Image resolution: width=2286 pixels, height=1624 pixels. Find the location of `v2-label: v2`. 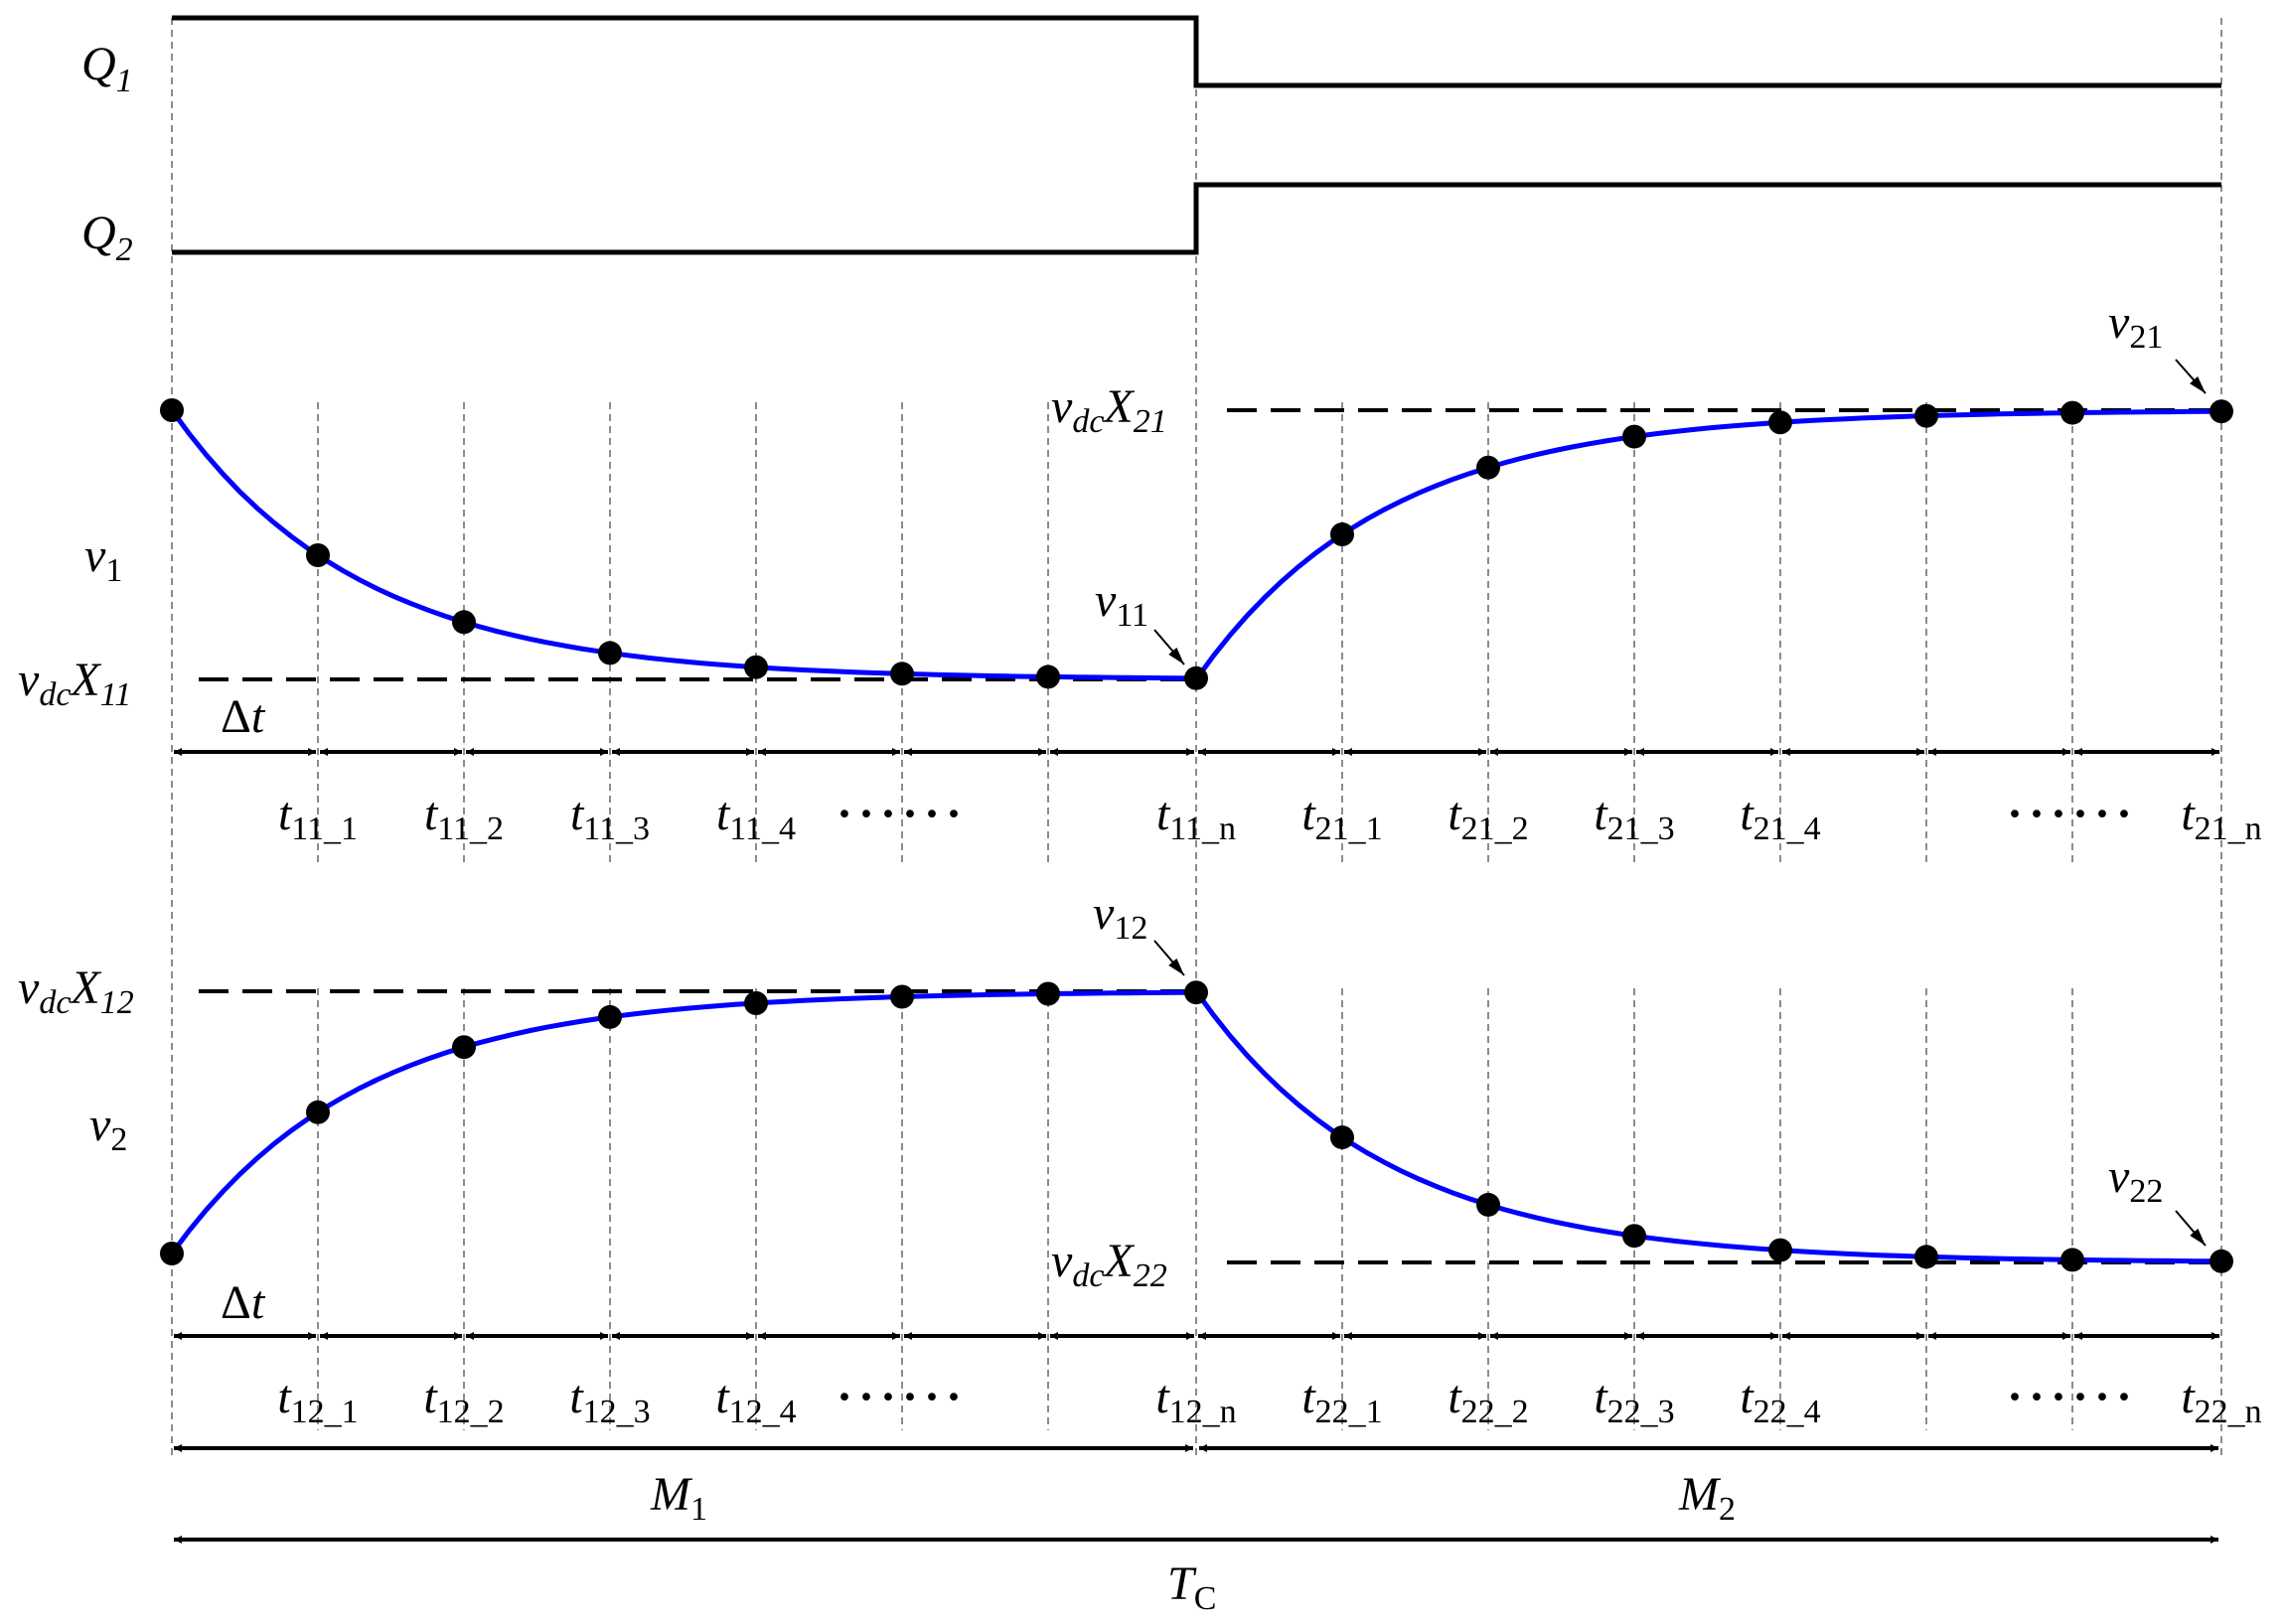

v2-label: v2 is located at coordinates (108, 1128).